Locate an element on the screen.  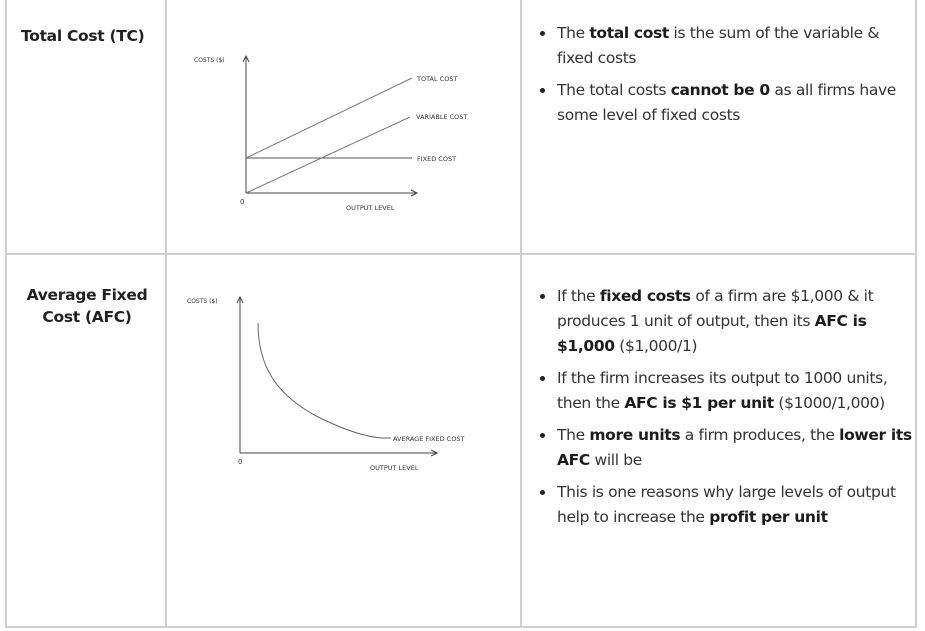
legend-total-cost: TOTAL COST is located at coordinates (436, 79).